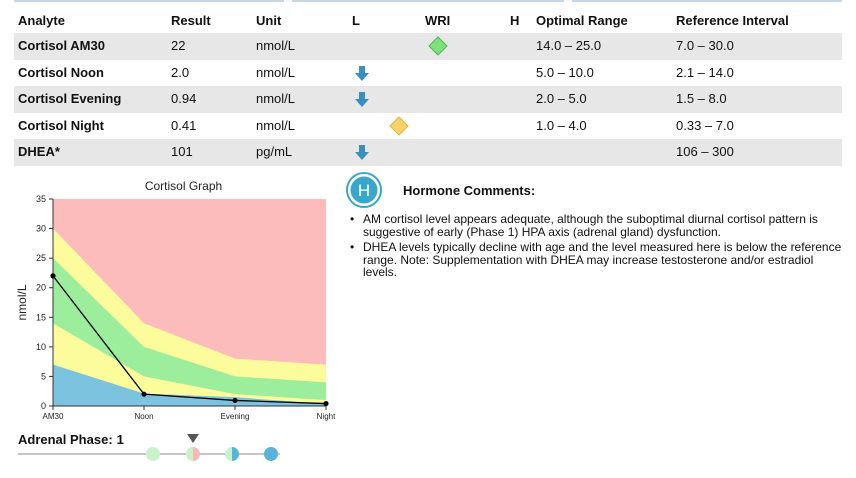 The width and height of the screenshot is (856, 478). Describe the element at coordinates (705, 125) in the screenshot. I see `reference-interval-cell: 0.33 – 7.0` at that location.